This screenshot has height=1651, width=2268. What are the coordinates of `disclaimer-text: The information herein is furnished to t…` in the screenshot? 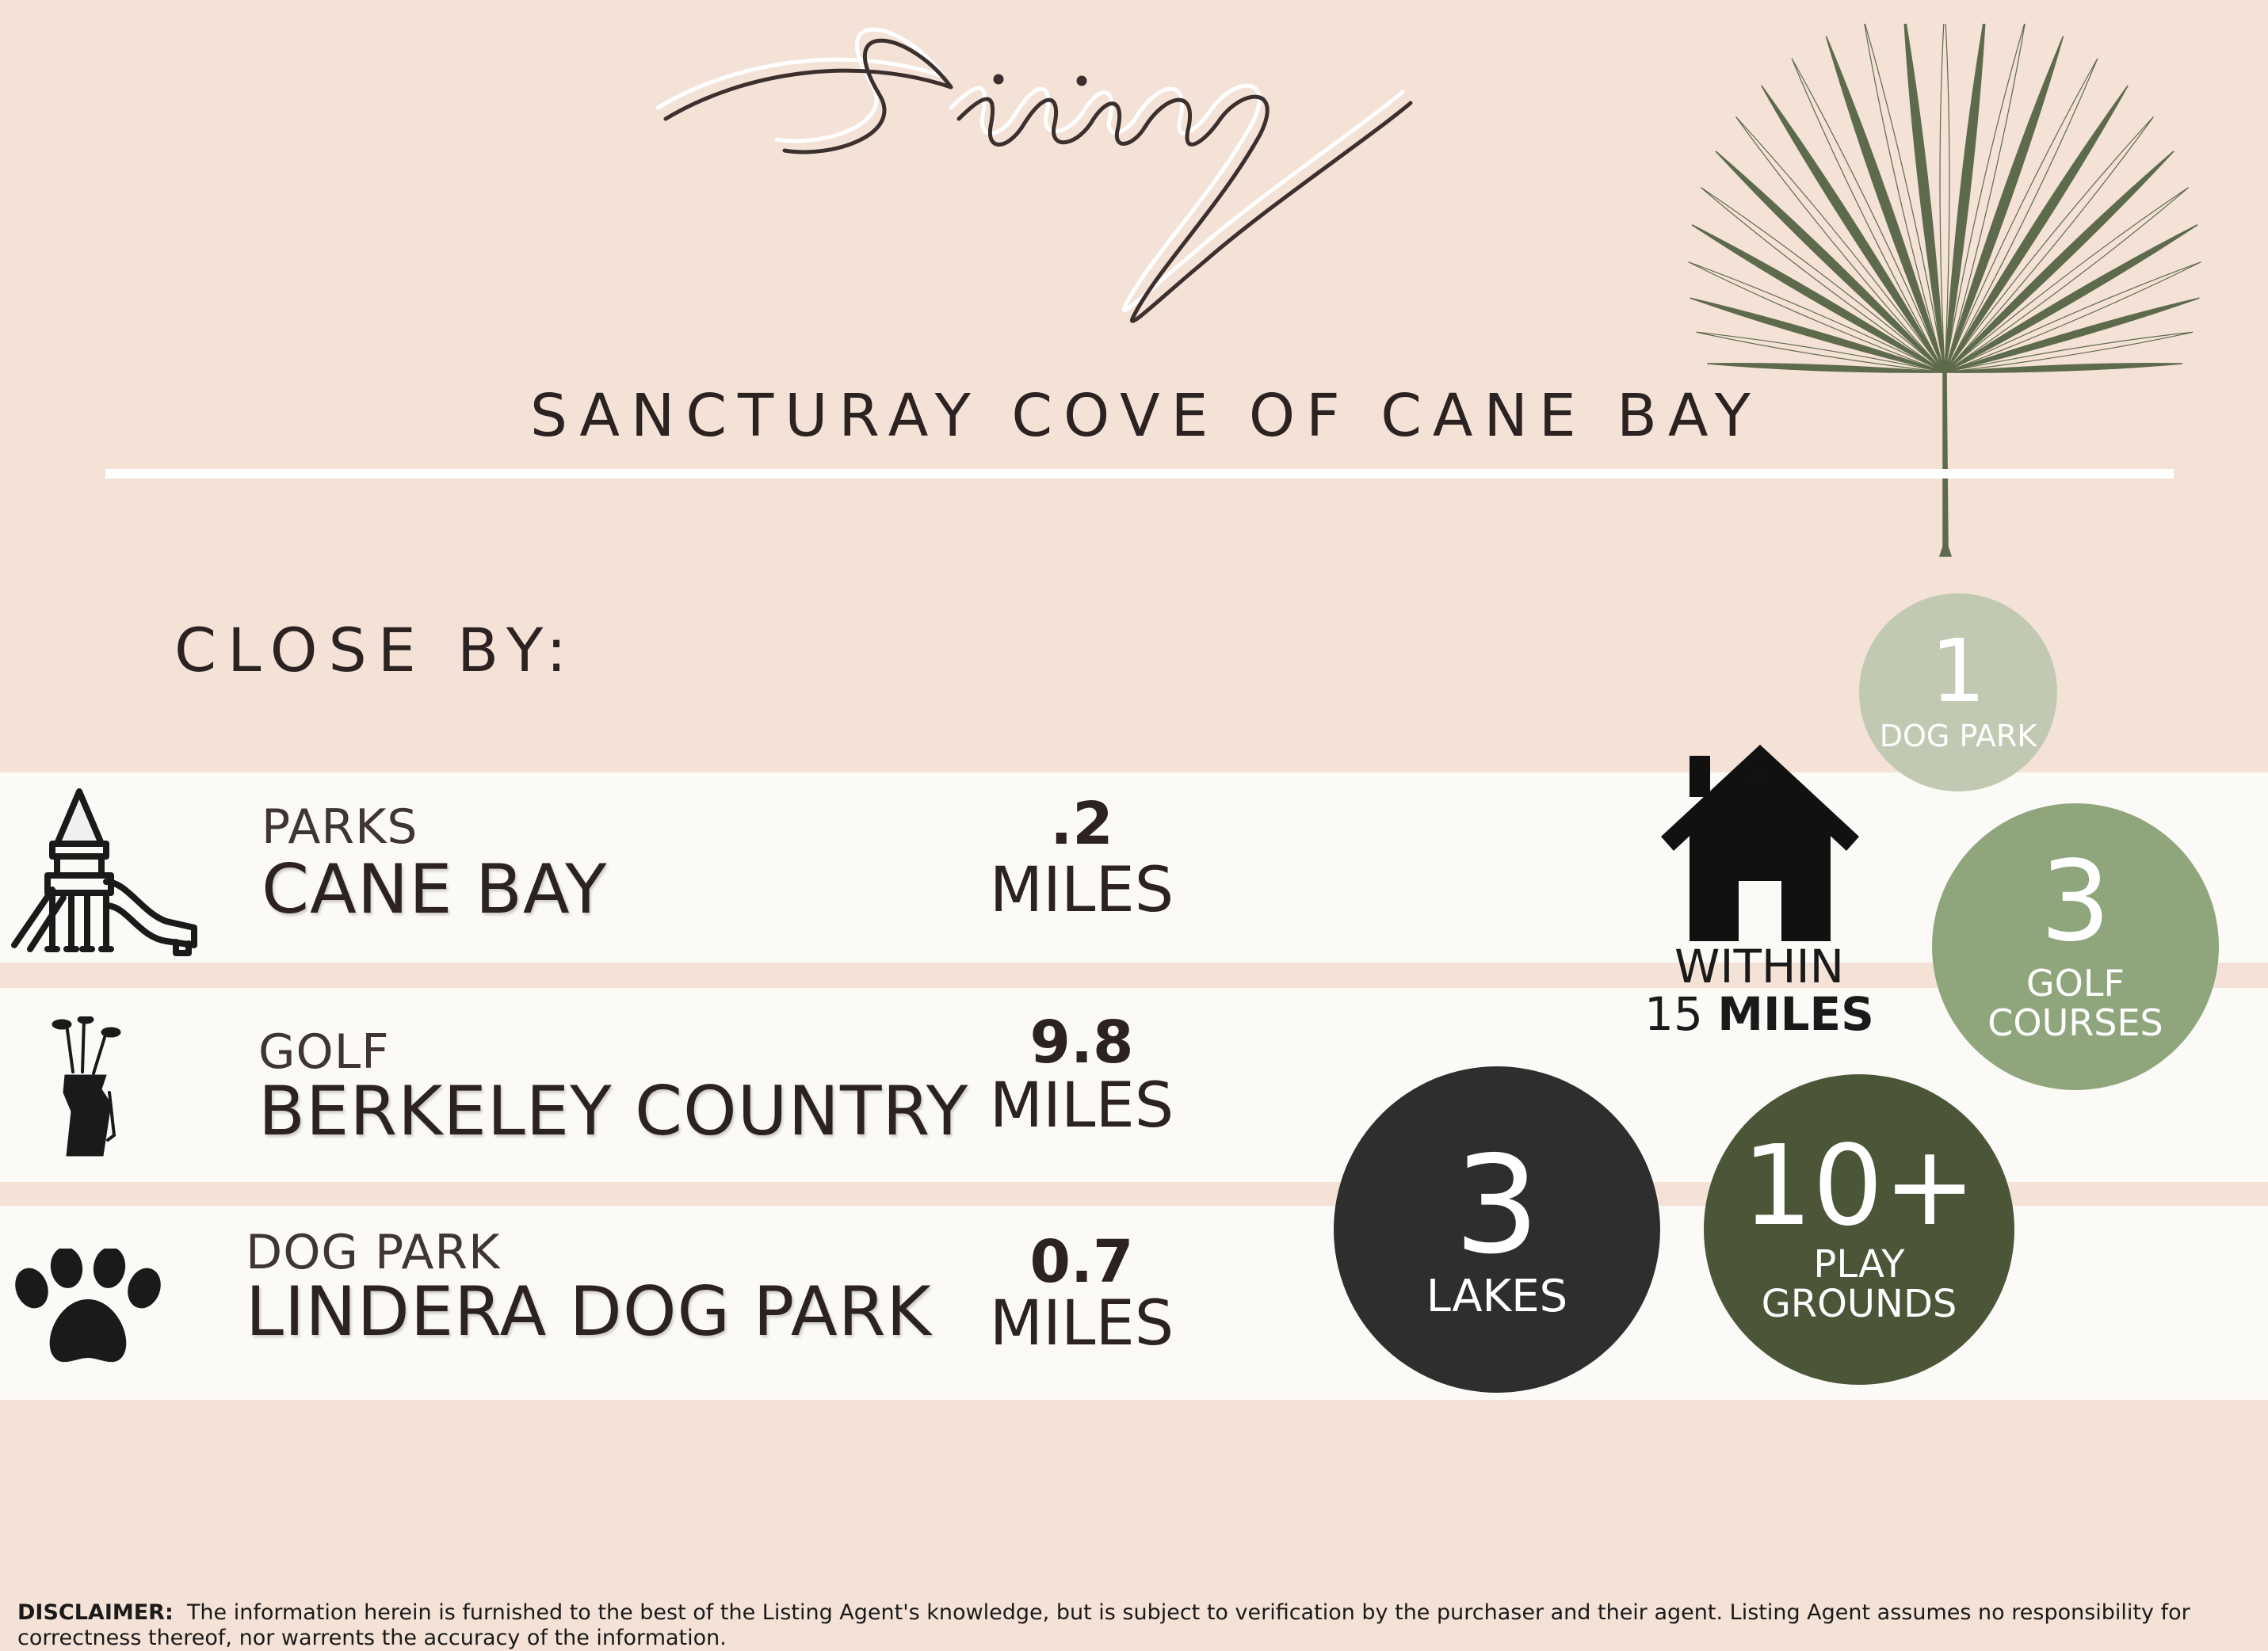 It's located at (1103, 1625).